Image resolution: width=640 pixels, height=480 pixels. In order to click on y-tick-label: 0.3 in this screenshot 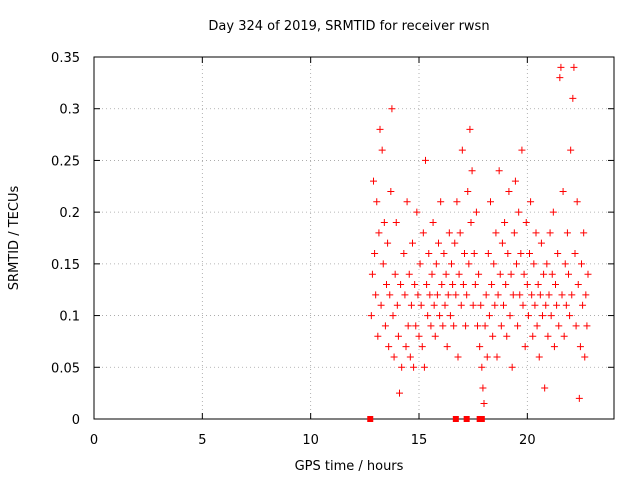, I will do `click(69, 110)`.